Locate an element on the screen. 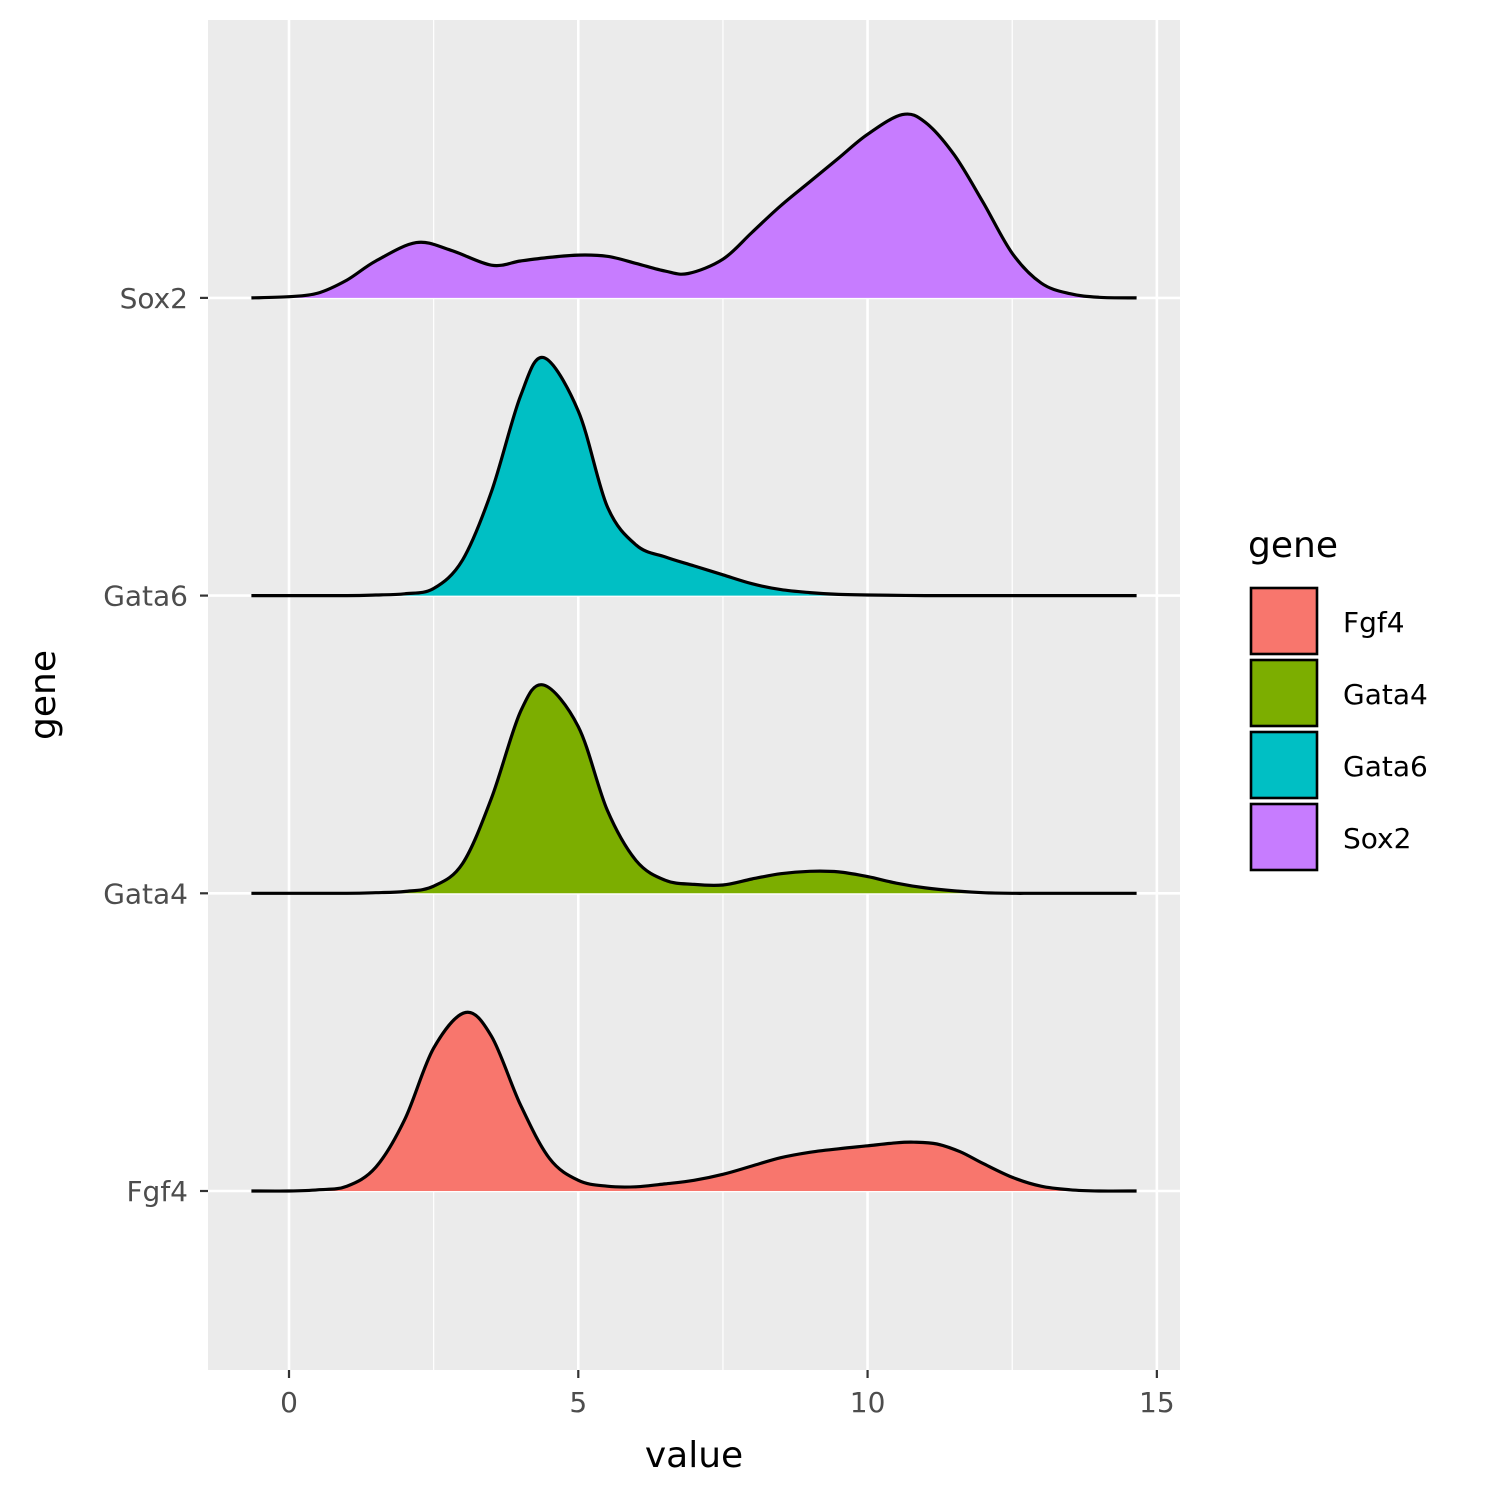 This screenshot has width=1500, height=1500. legend-label-fgf4: Fgf4 is located at coordinates (1374, 622).